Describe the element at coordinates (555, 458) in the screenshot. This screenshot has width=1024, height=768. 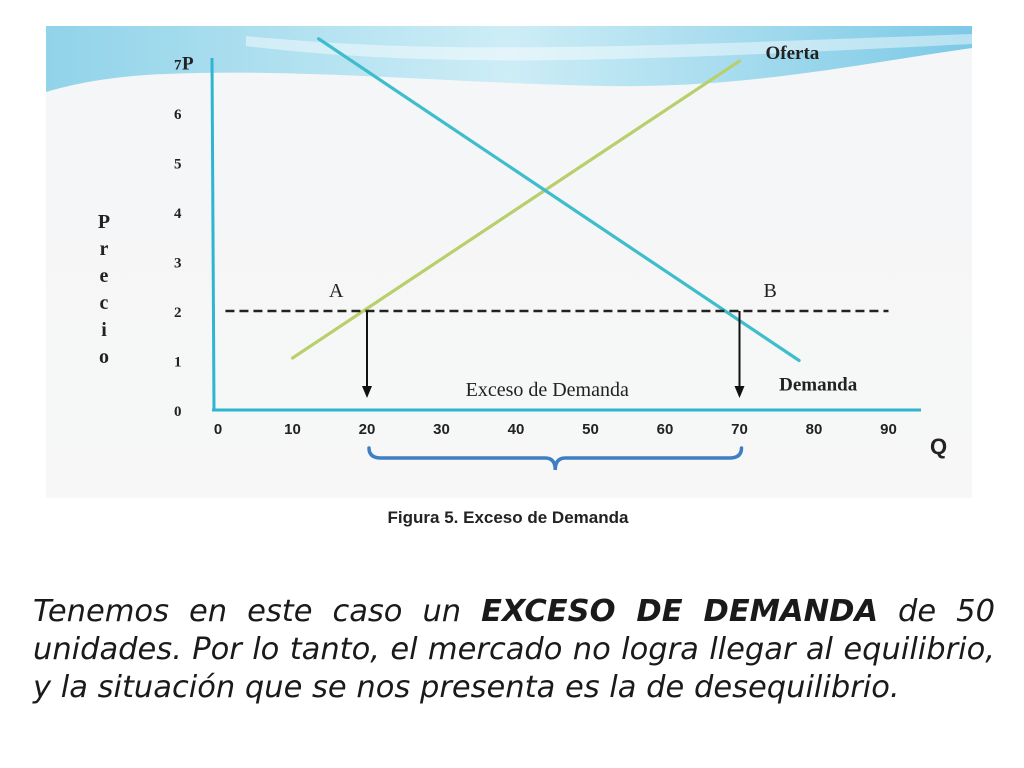
I see `excess-brace` at that location.